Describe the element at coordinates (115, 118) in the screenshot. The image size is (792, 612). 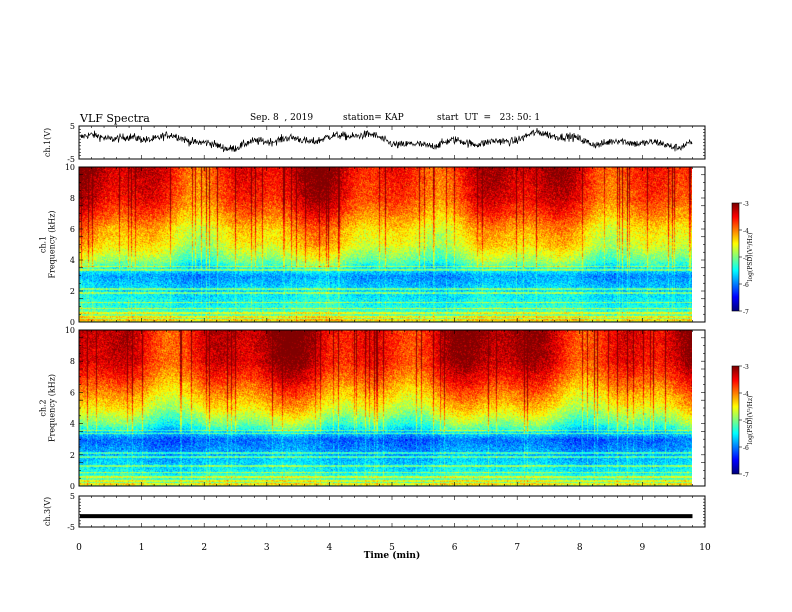
I see `chart-title: VLF Spectra` at that location.